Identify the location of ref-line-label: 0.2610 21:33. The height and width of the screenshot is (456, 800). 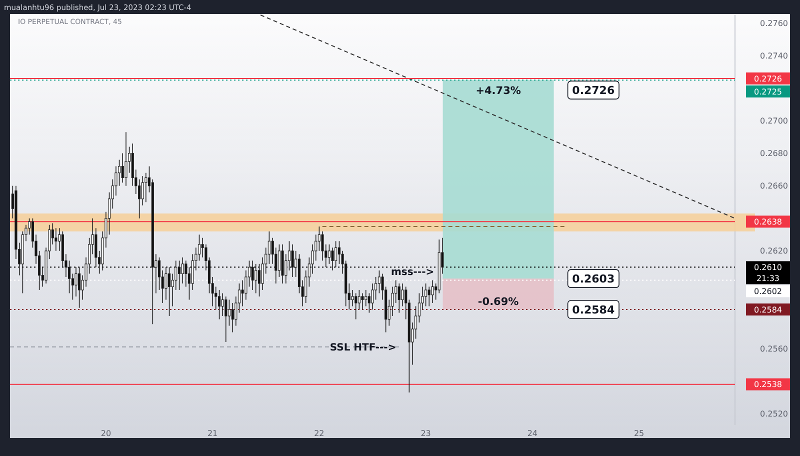
(768, 272).